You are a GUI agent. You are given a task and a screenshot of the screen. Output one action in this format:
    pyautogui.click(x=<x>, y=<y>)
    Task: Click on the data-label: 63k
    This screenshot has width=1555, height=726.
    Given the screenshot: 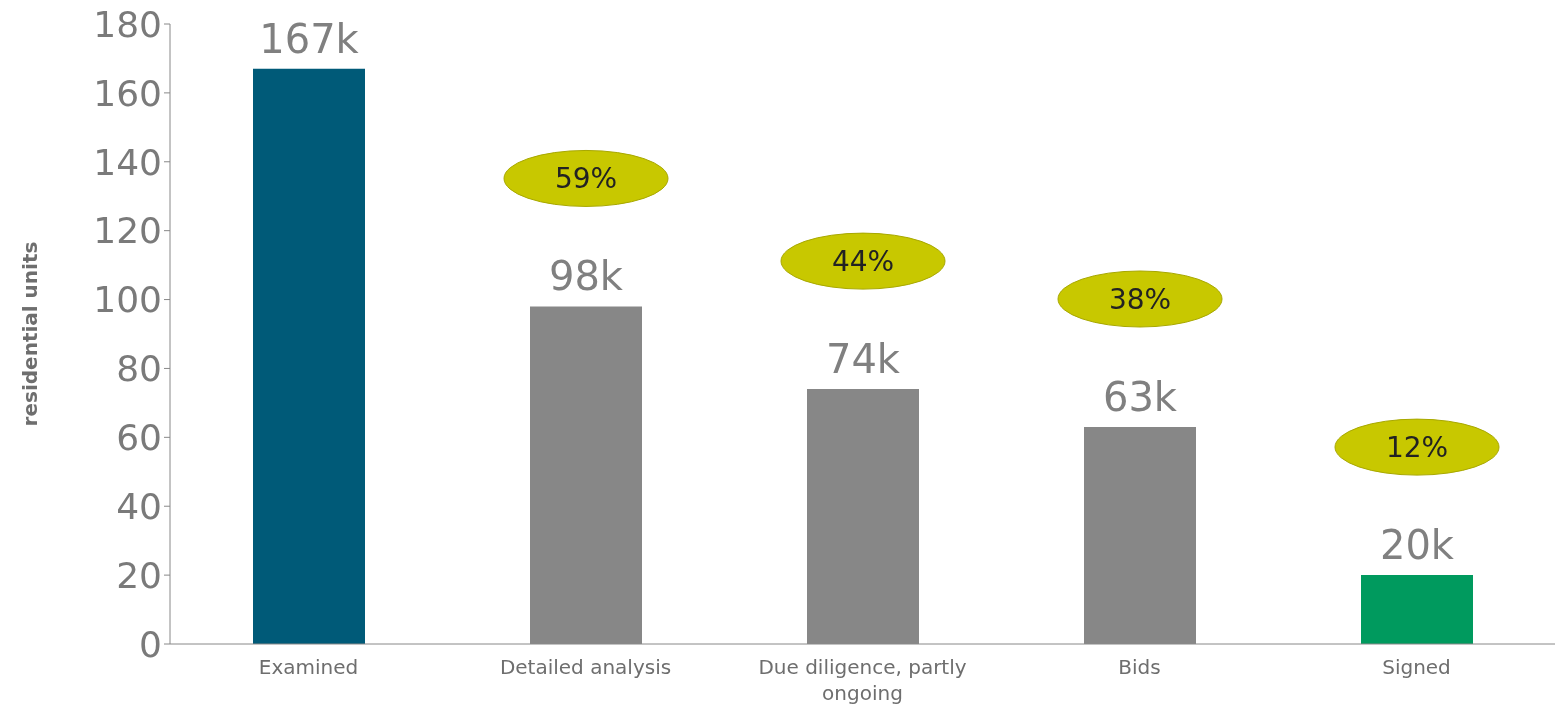 What is the action you would take?
    pyautogui.click(x=1140, y=397)
    